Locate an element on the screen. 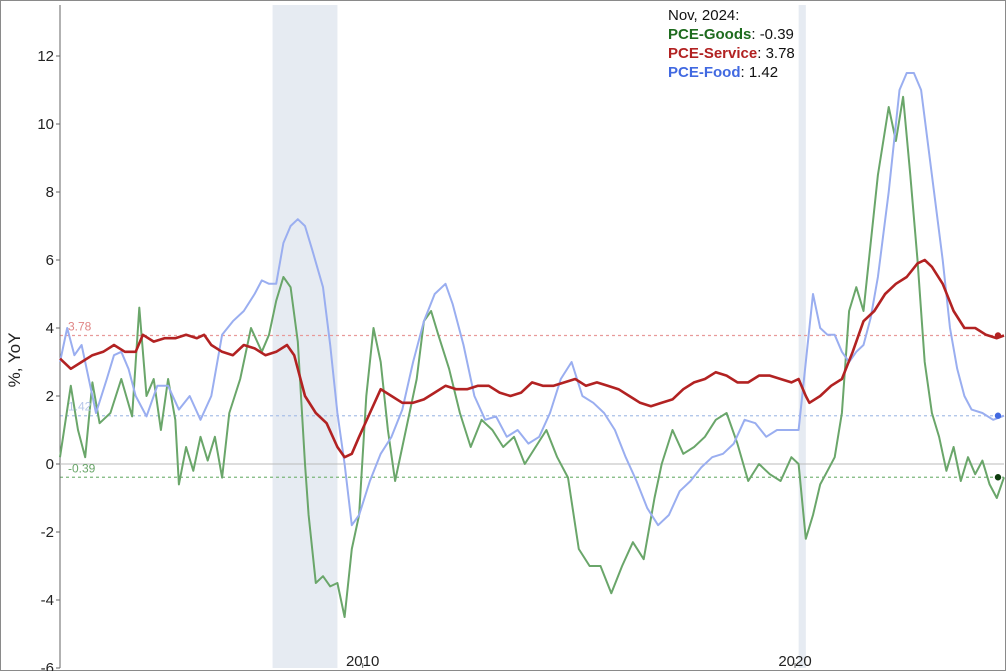 The image size is (1006, 671). x-tick-label: 2020 is located at coordinates (794, 661).